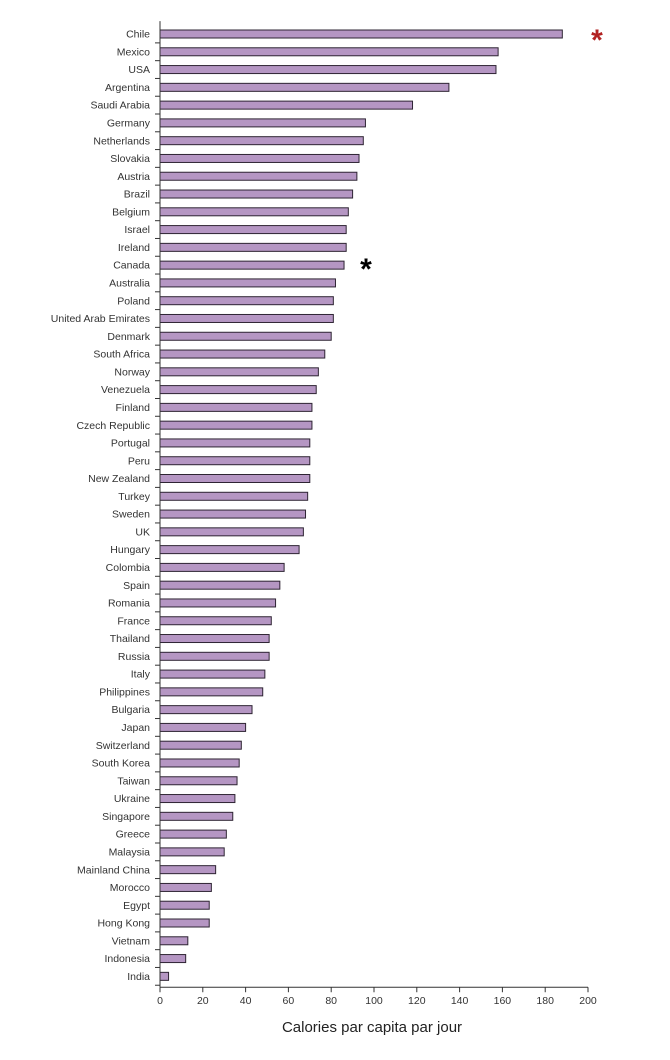 The width and height of the screenshot is (670, 1060). I want to click on category-label: France, so click(133, 621).